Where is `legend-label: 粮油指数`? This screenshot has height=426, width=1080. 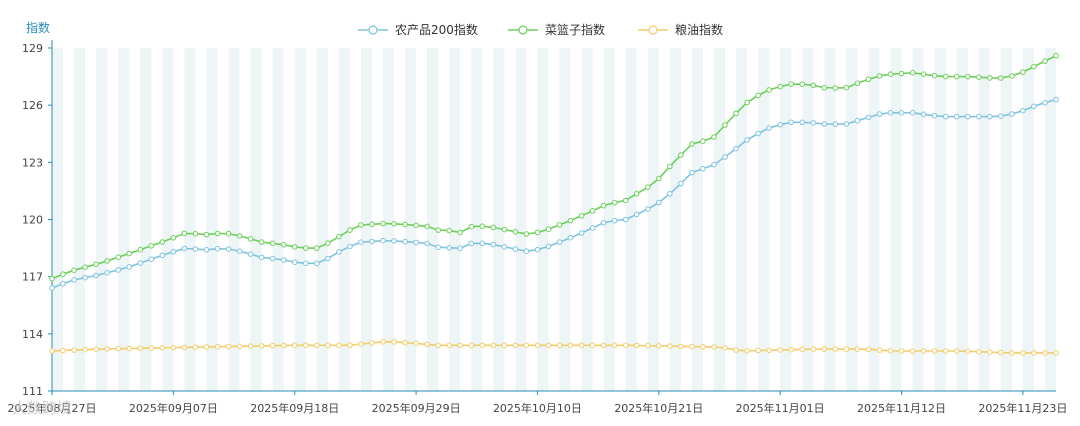
legend-label: 粮油指数 is located at coordinates (699, 29).